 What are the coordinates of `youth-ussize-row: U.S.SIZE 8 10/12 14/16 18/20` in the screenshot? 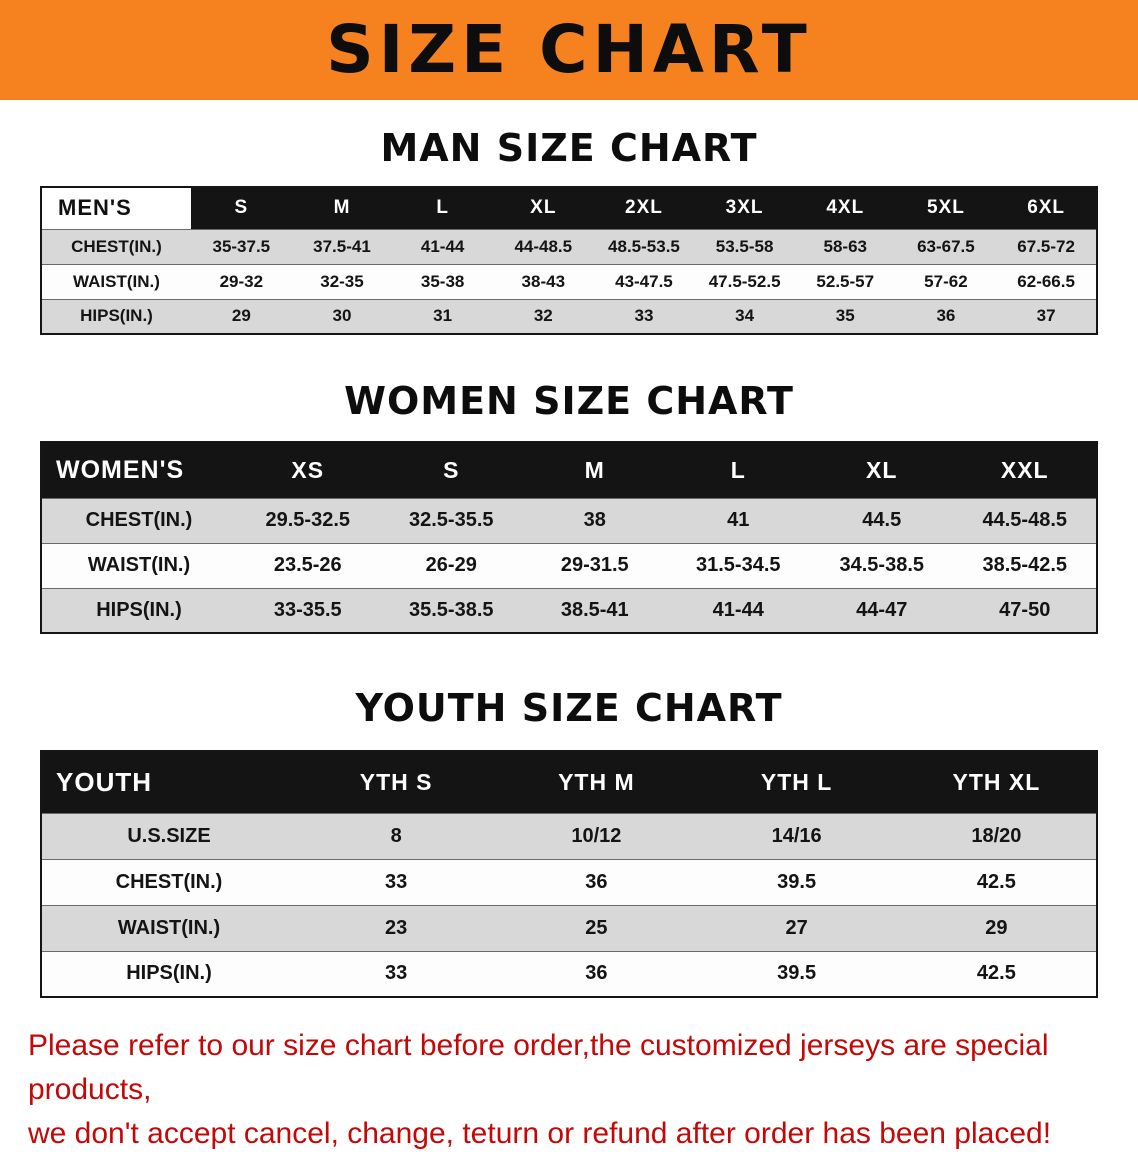 It's located at (569, 835).